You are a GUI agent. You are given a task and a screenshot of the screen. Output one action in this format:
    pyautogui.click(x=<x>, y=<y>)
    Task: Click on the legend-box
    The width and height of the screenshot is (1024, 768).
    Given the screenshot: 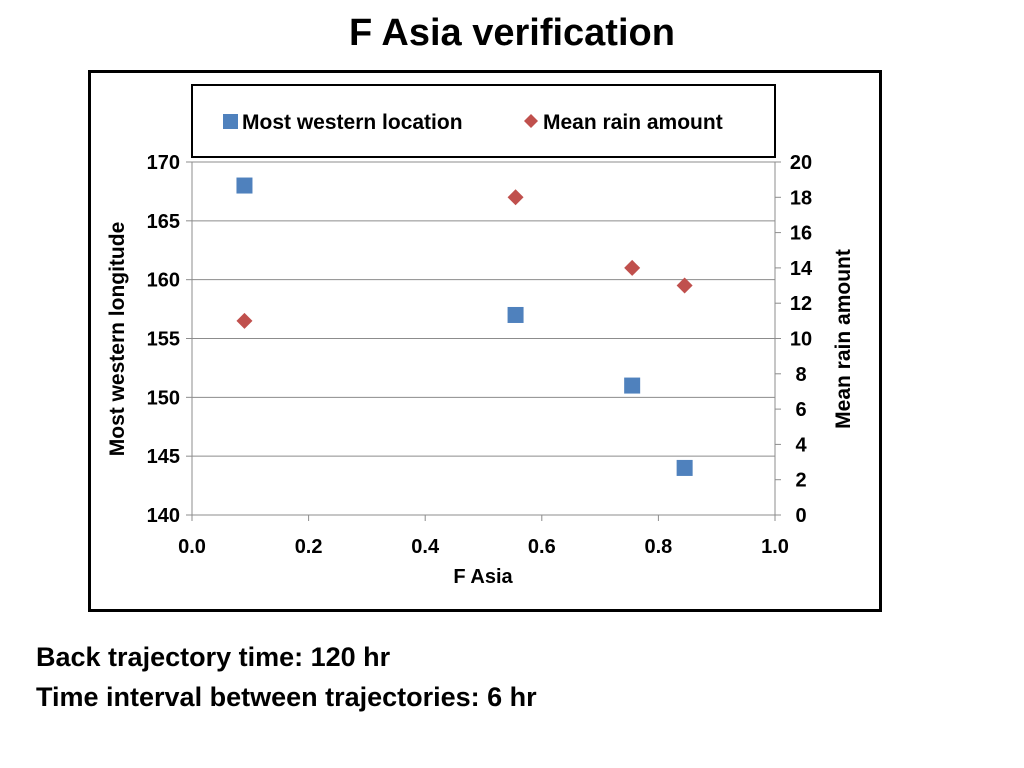 What is the action you would take?
    pyautogui.click(x=483, y=121)
    